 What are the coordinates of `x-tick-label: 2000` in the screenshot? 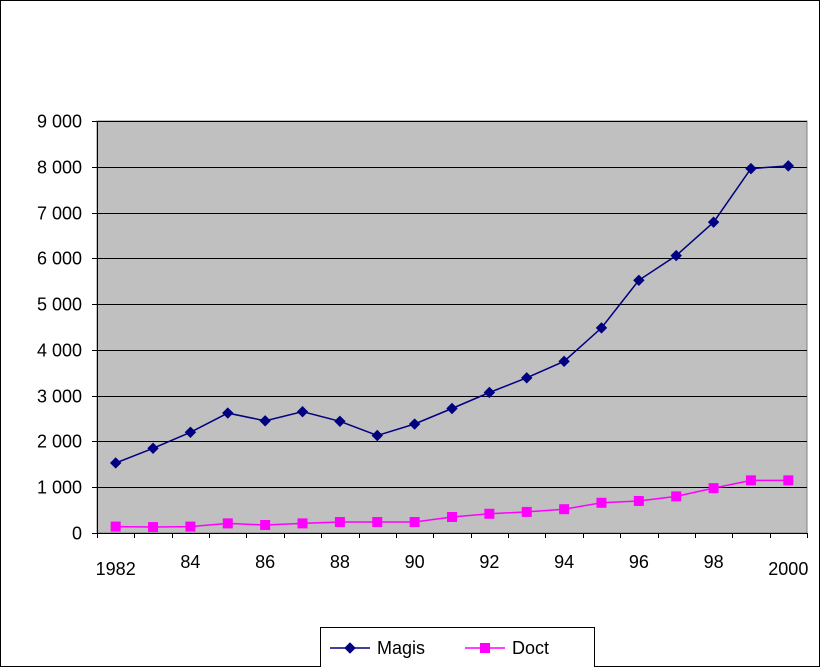 It's located at (788, 569).